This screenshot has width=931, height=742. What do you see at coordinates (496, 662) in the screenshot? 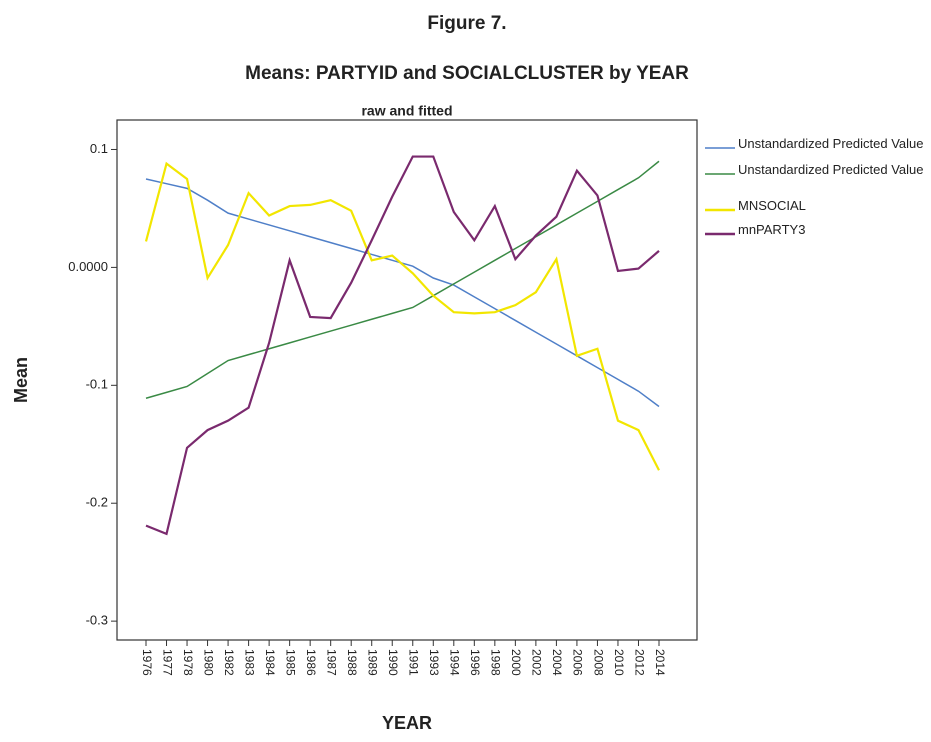
I see `x-tick-label: 1998` at bounding box center [496, 662].